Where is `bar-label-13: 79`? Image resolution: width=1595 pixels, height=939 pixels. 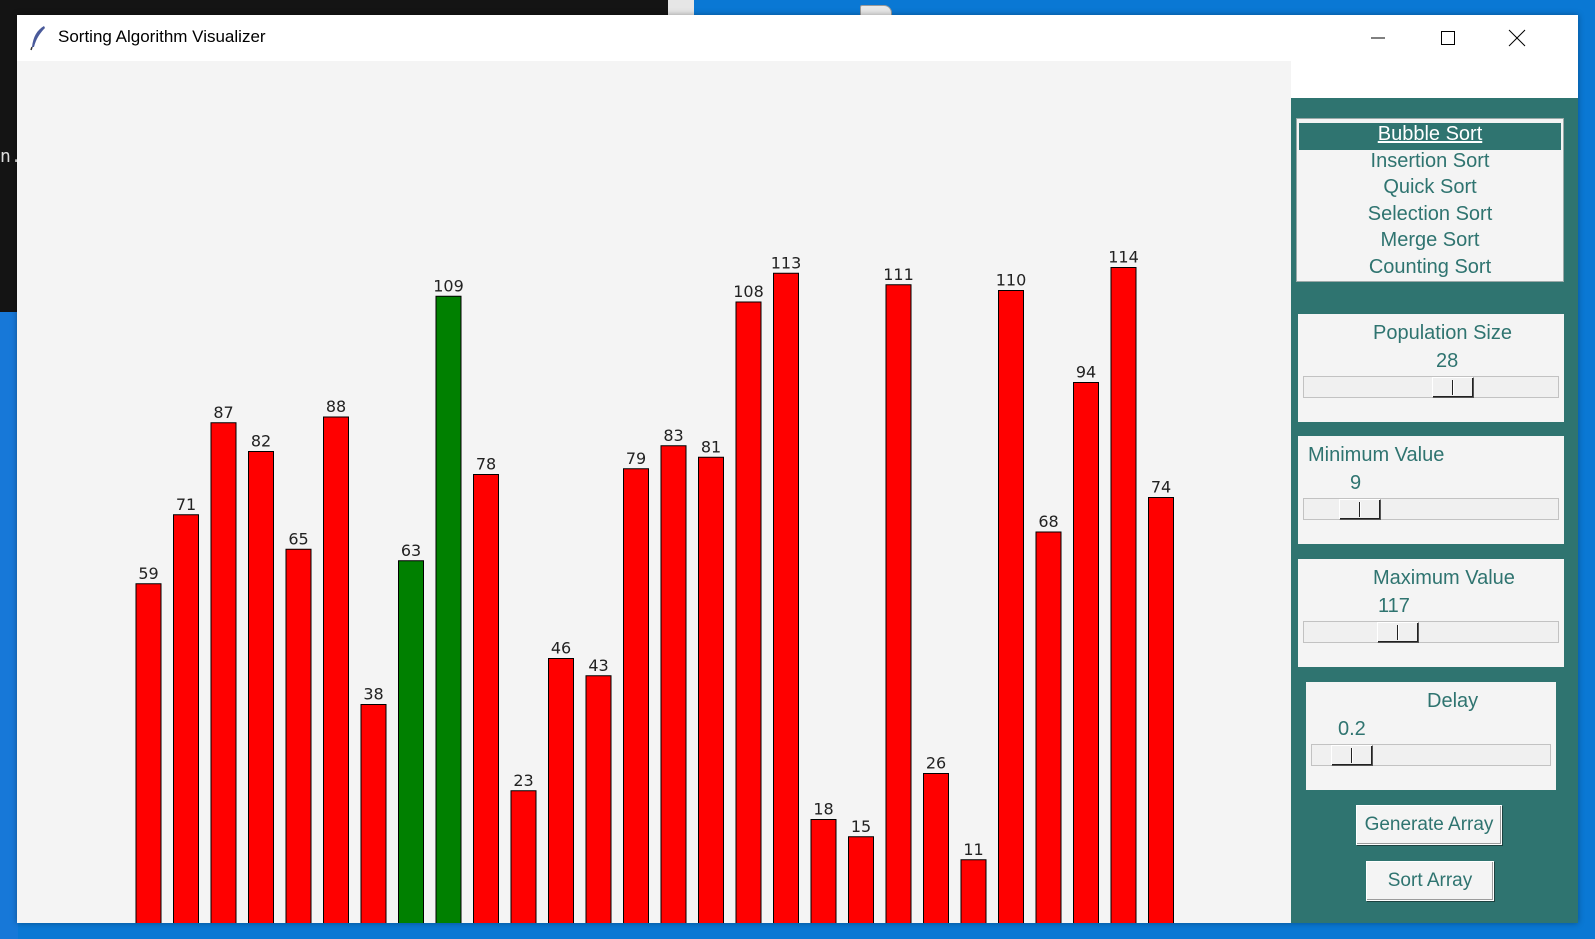 bar-label-13: 79 is located at coordinates (636, 458).